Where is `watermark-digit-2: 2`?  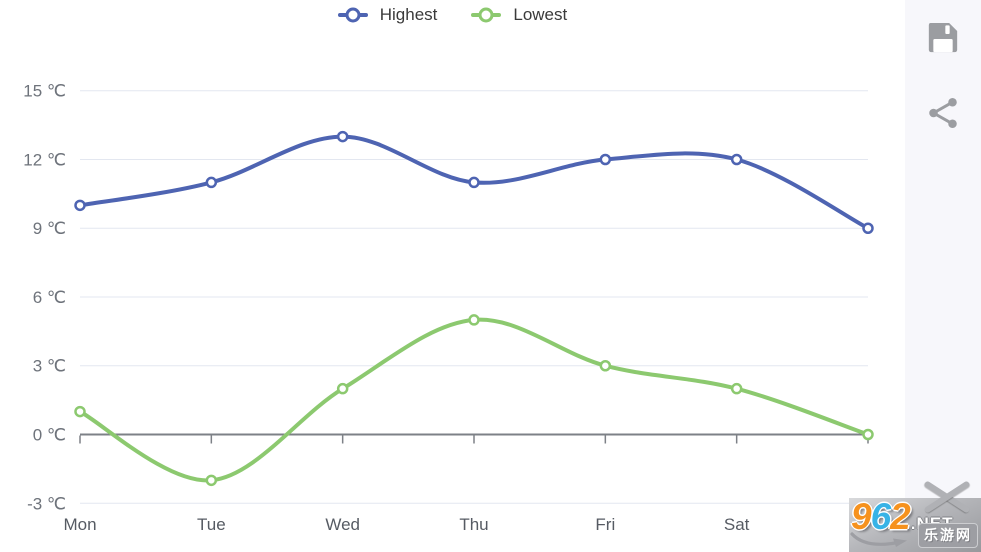
watermark-digit-2: 2 is located at coordinates (900, 516).